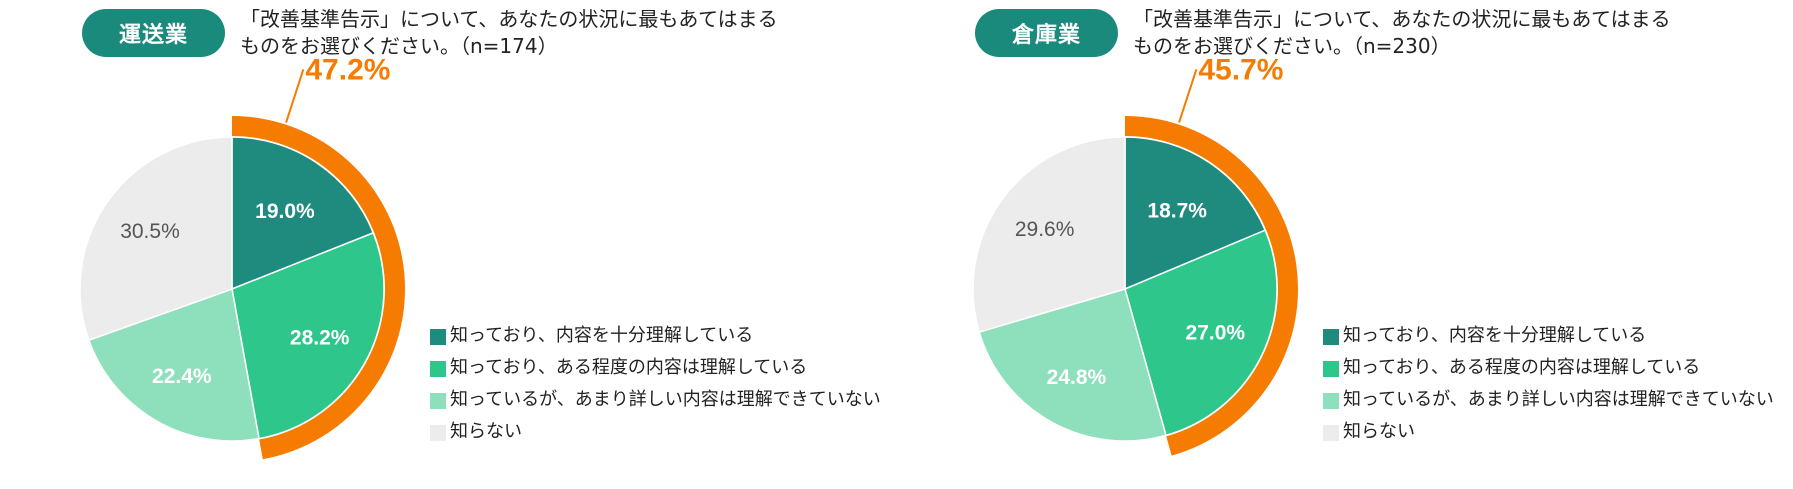  What do you see at coordinates (153, 33) in the screenshot?
I see `industry-badge: 運送業` at bounding box center [153, 33].